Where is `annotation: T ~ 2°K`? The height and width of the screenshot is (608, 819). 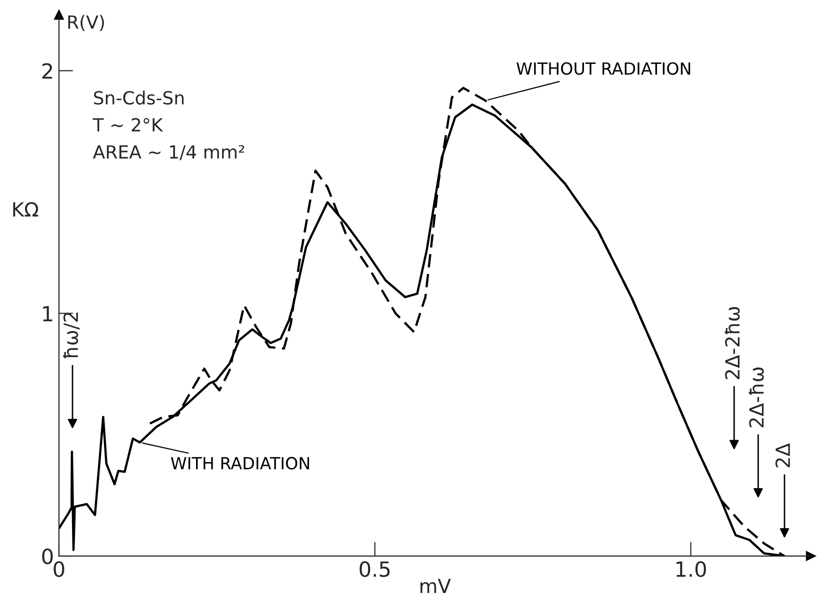
annotation: T ~ 2°K is located at coordinates (128, 125).